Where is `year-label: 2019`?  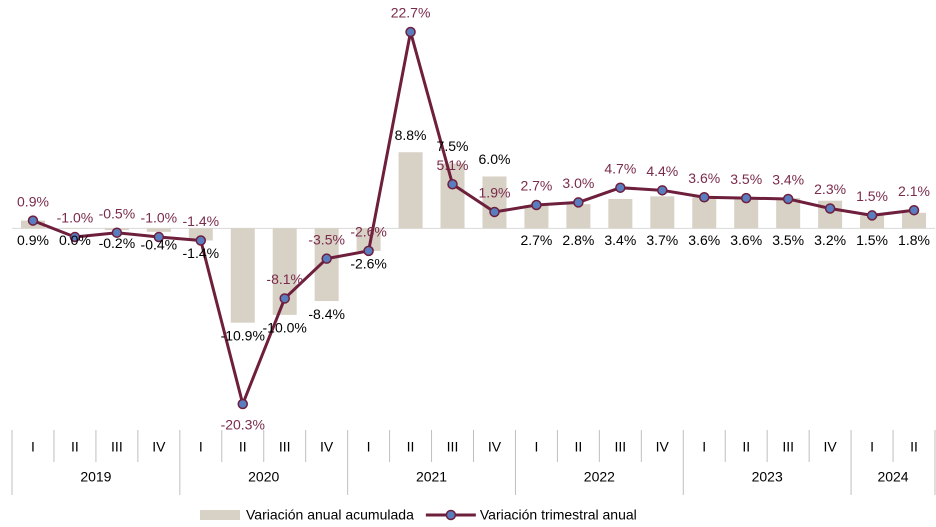
year-label: 2019 is located at coordinates (95, 477).